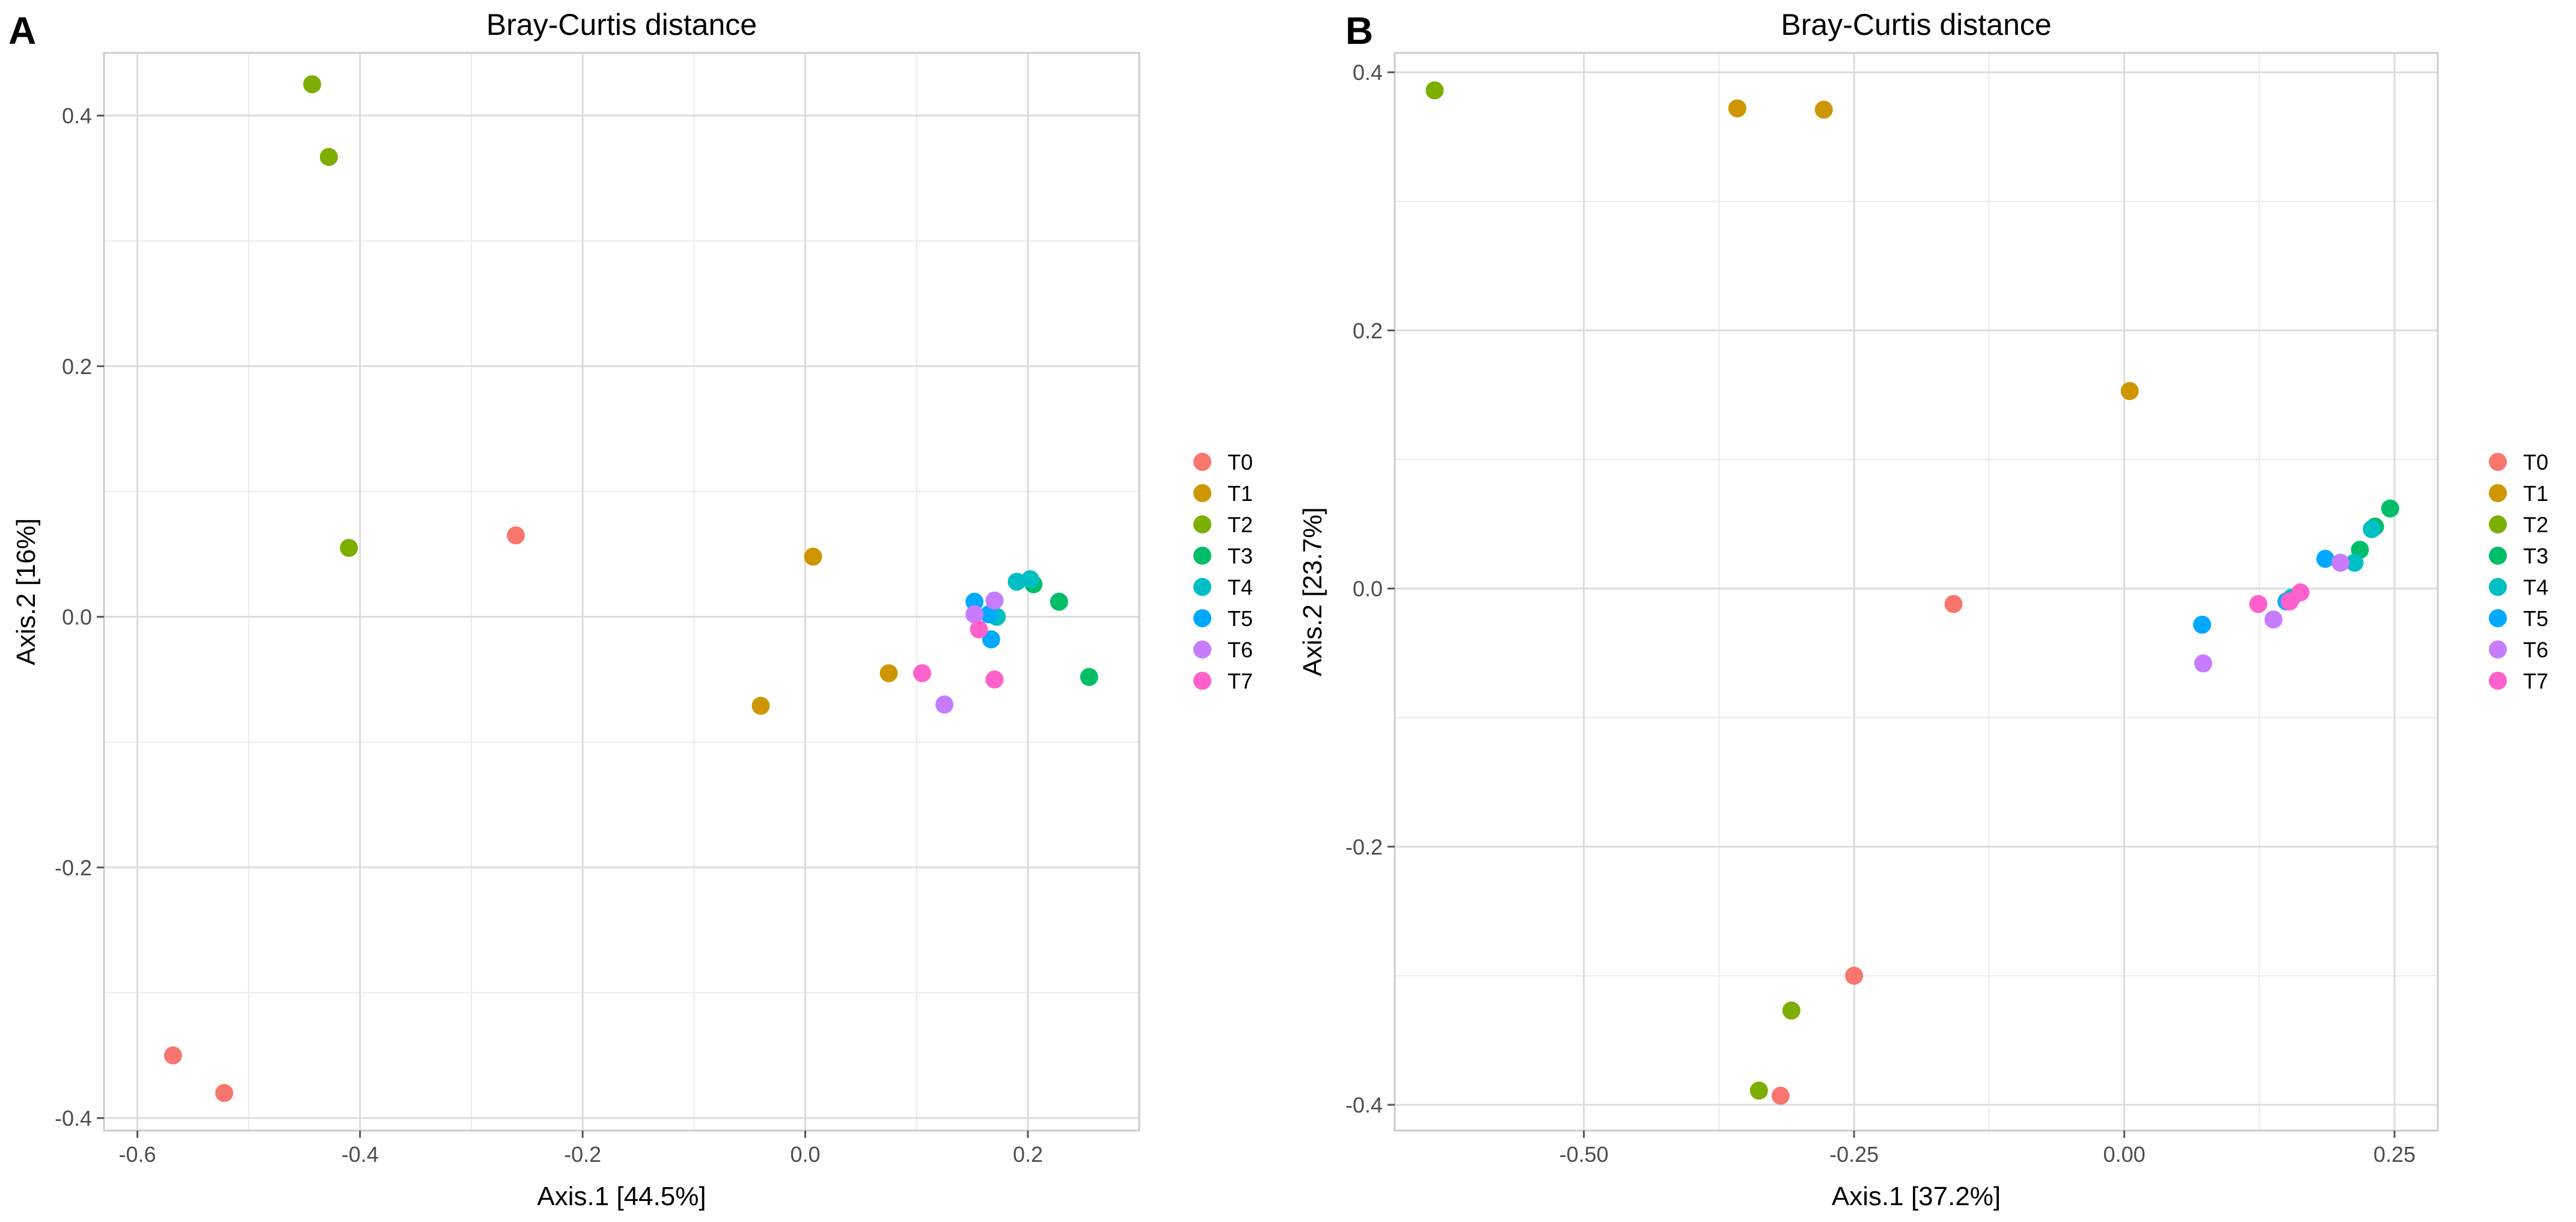 Image resolution: width=2576 pixels, height=1222 pixels. What do you see at coordinates (1202, 681) in the screenshot?
I see `legend-marker-t7` at bounding box center [1202, 681].